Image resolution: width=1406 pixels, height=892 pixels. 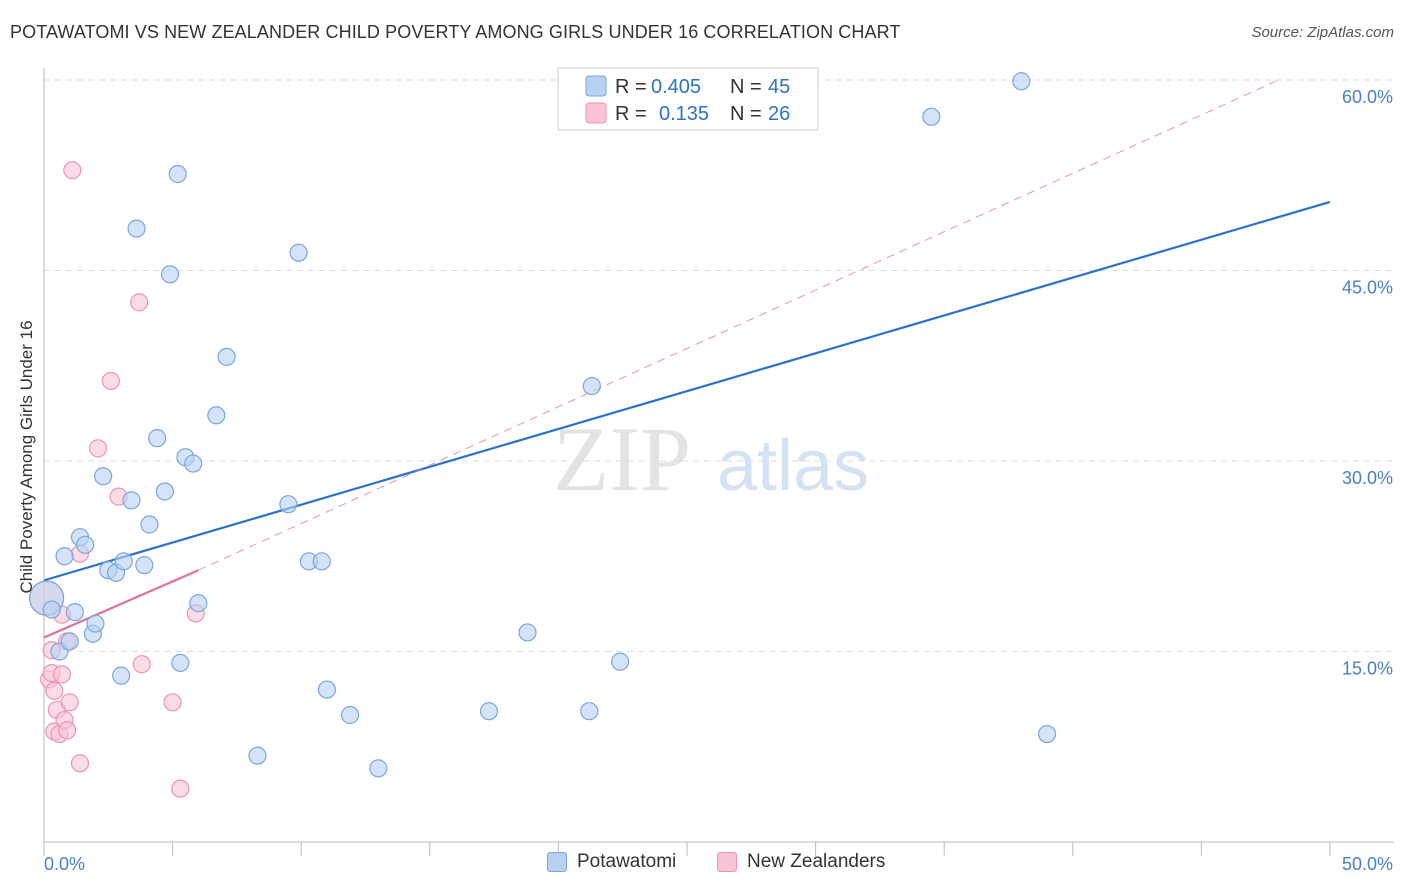 What do you see at coordinates (557, 862) in the screenshot?
I see `potawatomi-swatch` at bounding box center [557, 862].